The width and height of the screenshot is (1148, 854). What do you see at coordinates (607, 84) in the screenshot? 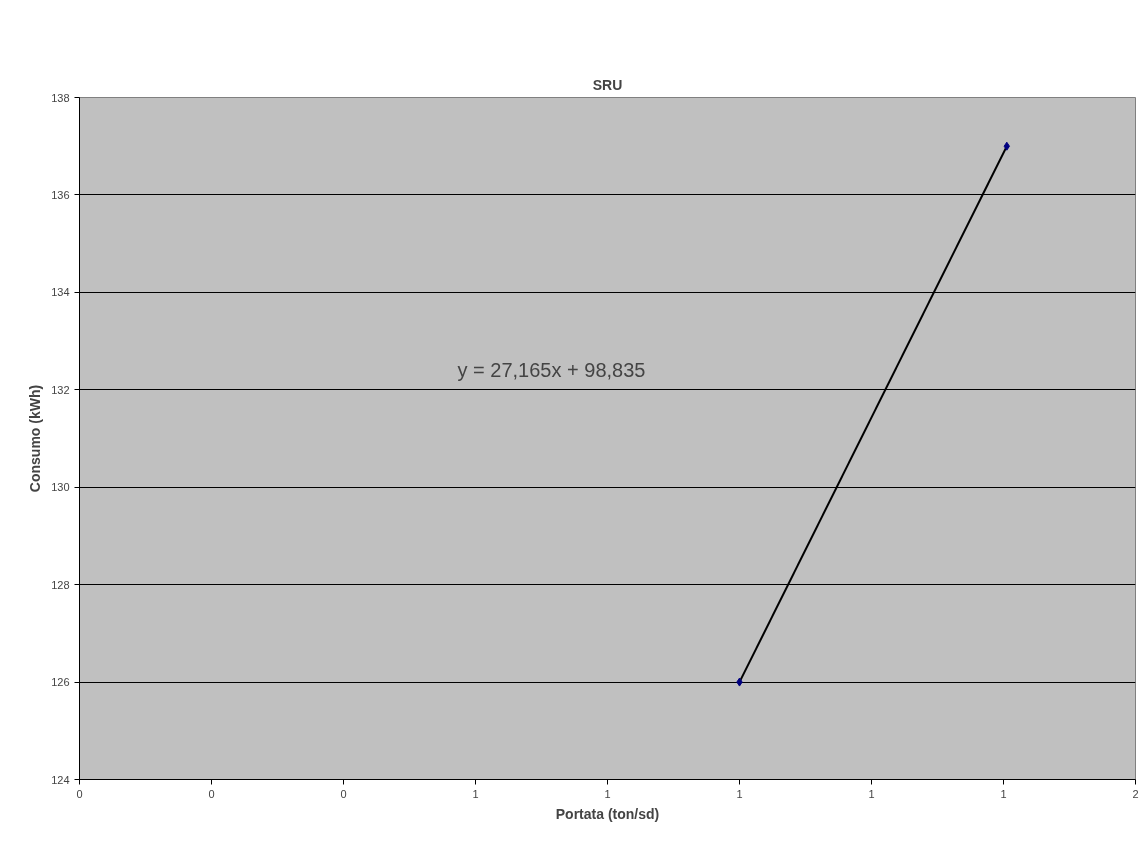
I see `chart-title: SRU` at bounding box center [607, 84].